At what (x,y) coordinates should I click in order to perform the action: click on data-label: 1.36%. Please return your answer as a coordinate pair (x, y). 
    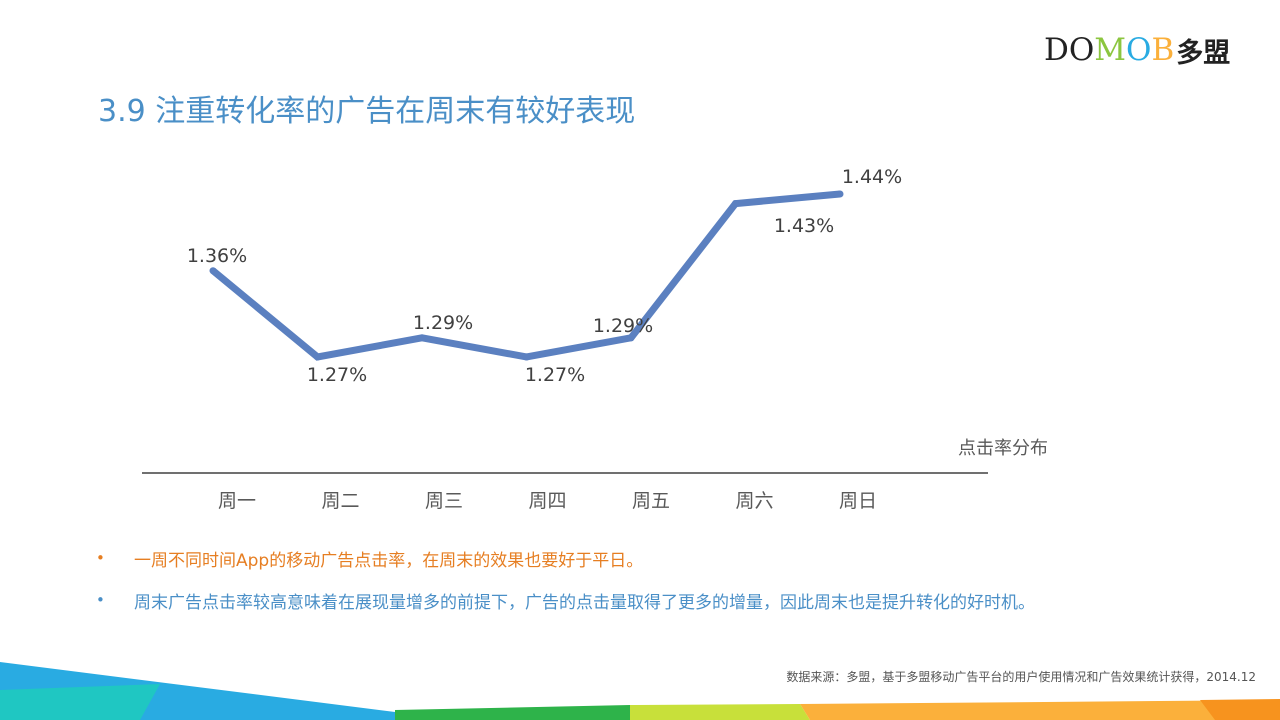
    Looking at the image, I should click on (217, 256).